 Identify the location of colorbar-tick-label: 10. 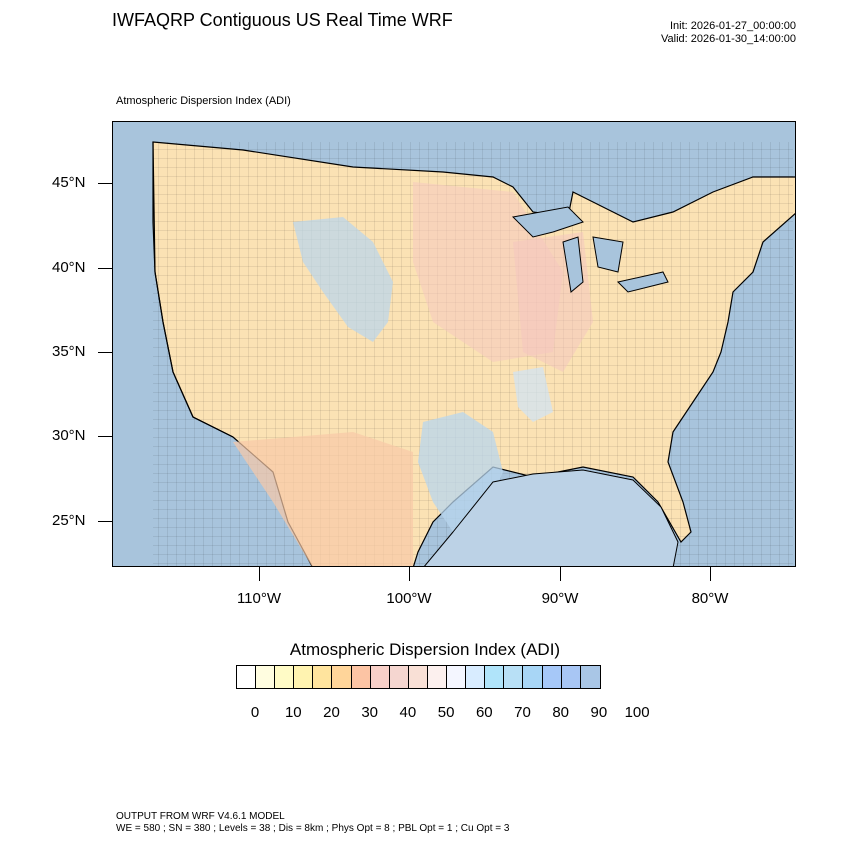
(293, 712).